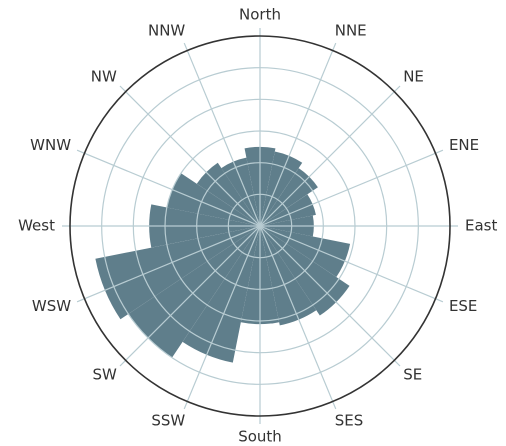 The height and width of the screenshot is (446, 506). Describe the element at coordinates (36, 226) in the screenshot. I see `angle-label: West` at that location.